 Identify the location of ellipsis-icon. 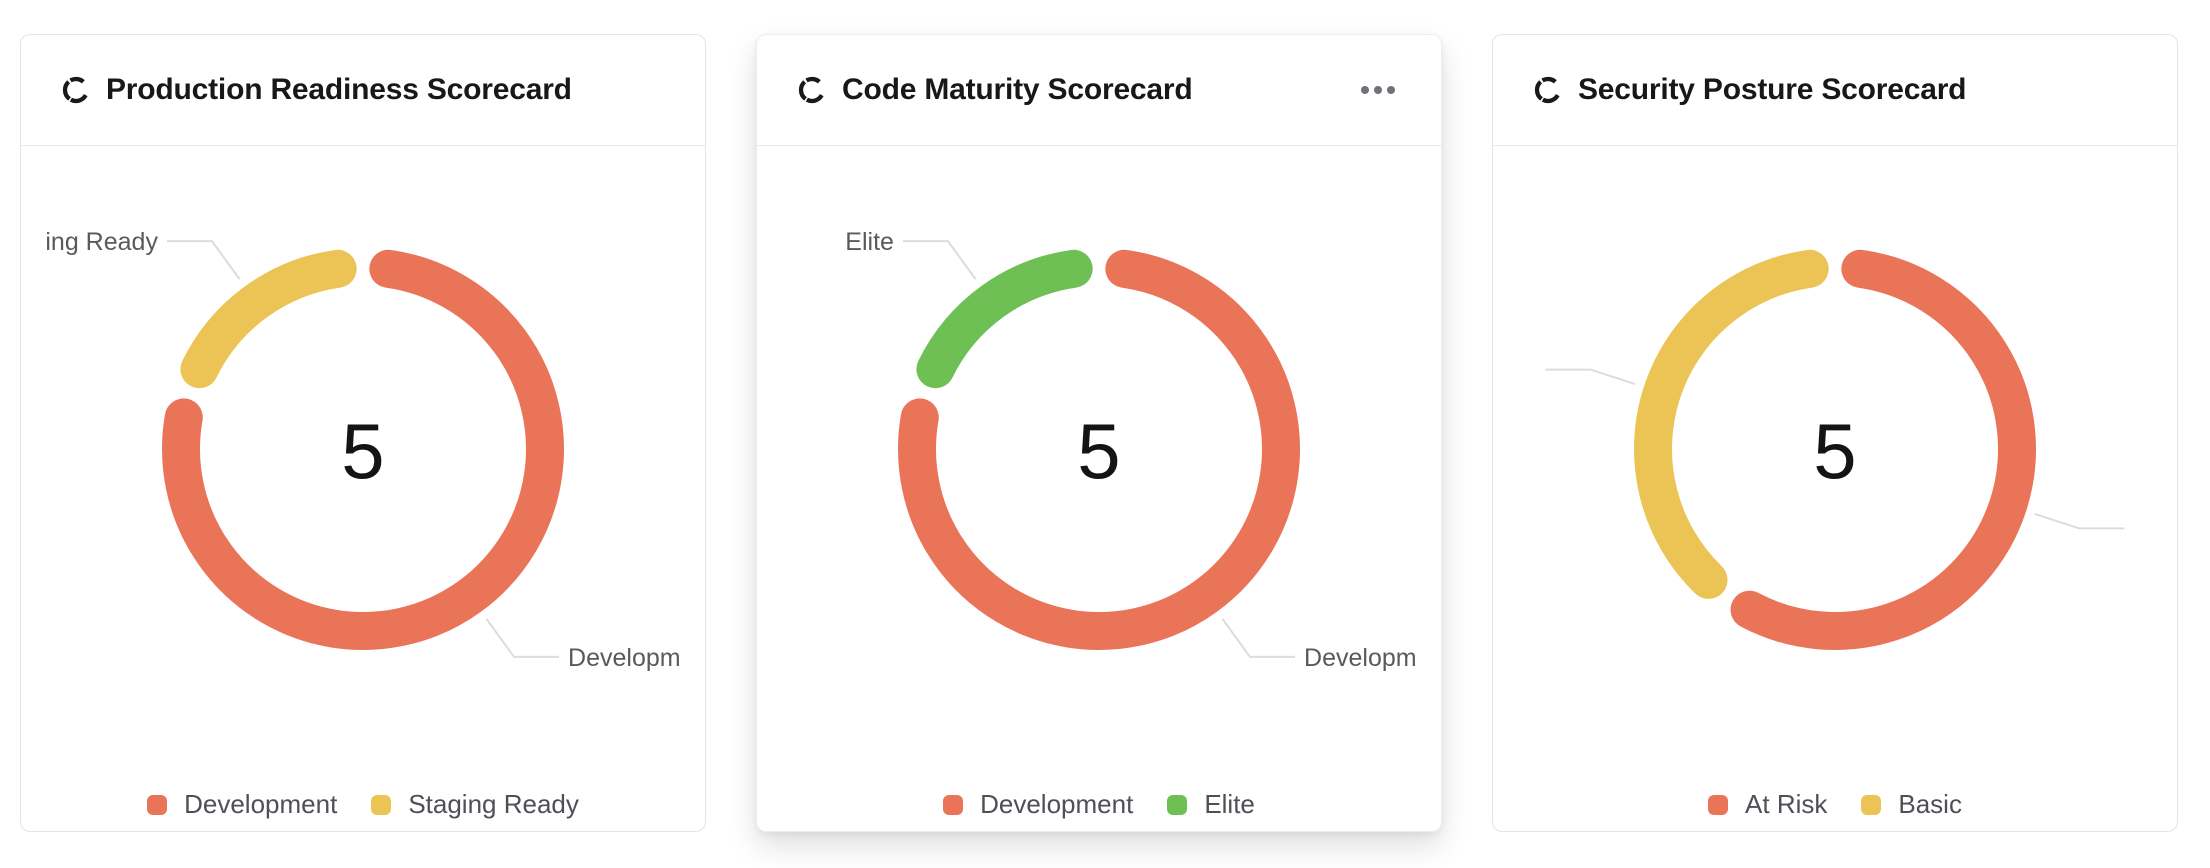
(1365, 90).